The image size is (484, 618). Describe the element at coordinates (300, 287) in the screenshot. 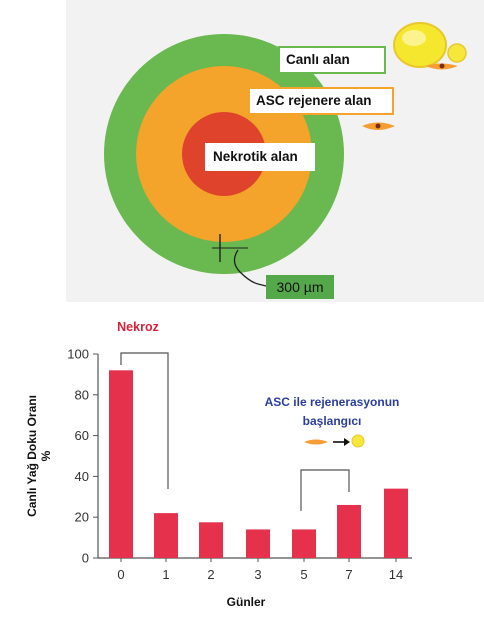

I see `scale-label: 300 µm` at that location.